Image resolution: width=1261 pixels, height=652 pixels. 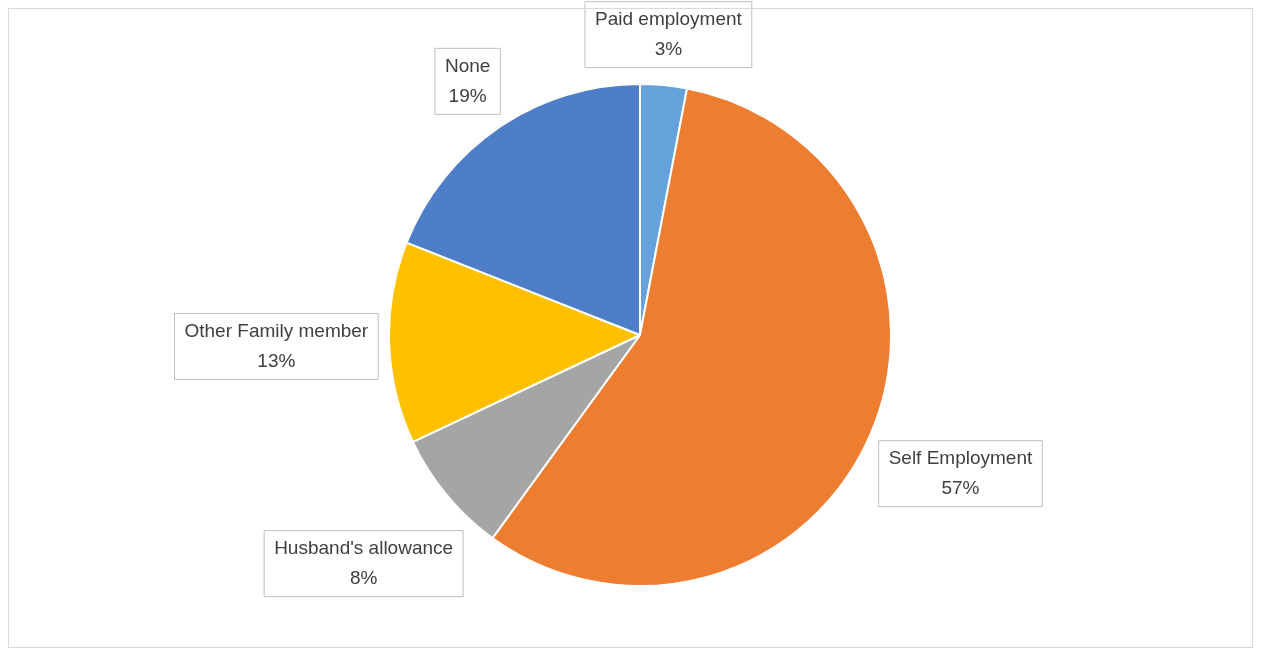 I want to click on data-label: 19%, so click(x=467, y=95).